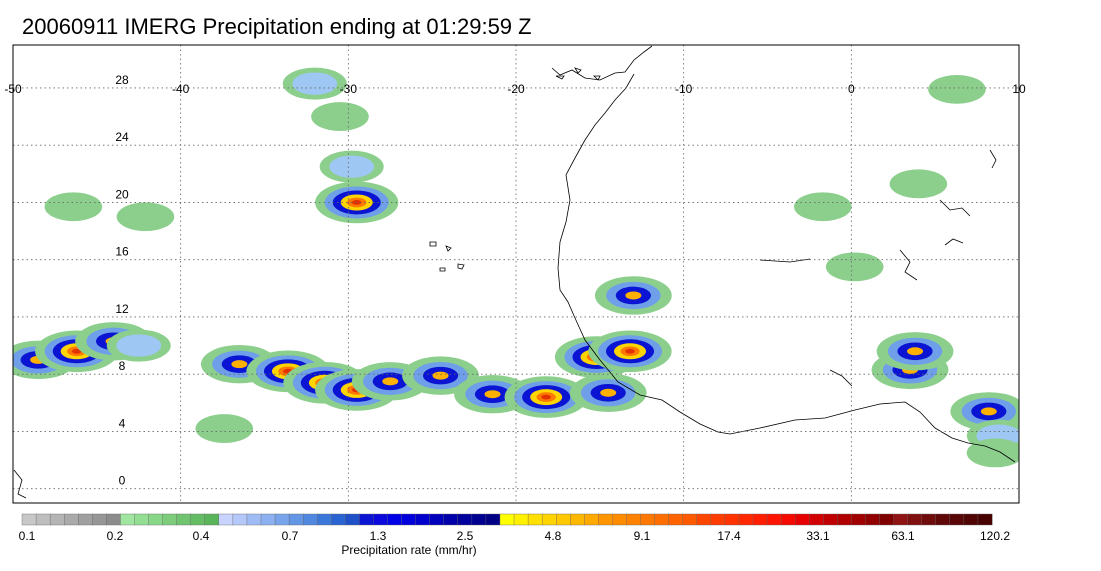  I want to click on lon-tick-label: -40, so click(181, 89).